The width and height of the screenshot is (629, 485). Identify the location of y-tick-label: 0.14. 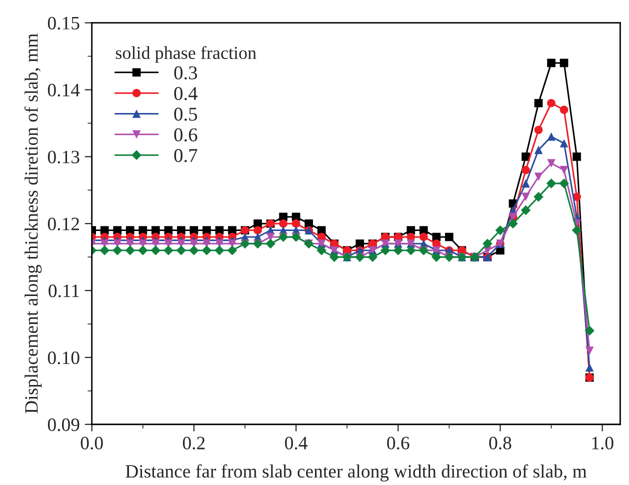
(64, 90).